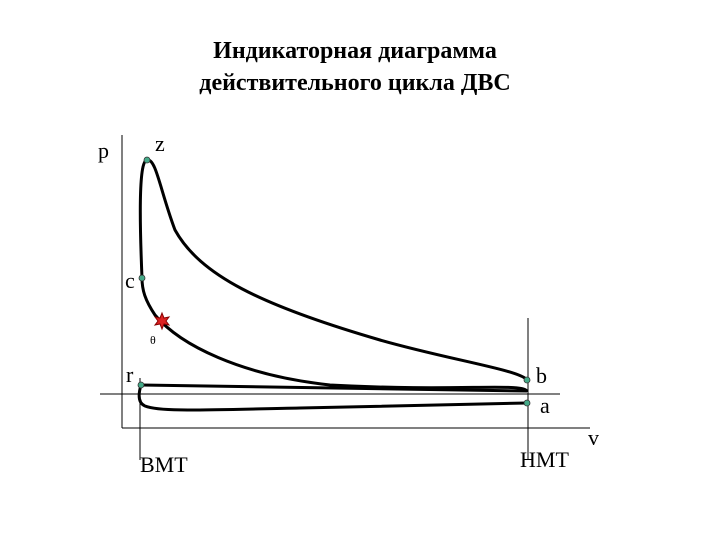  Describe the element at coordinates (130, 374) in the screenshot. I see `label: r` at that location.